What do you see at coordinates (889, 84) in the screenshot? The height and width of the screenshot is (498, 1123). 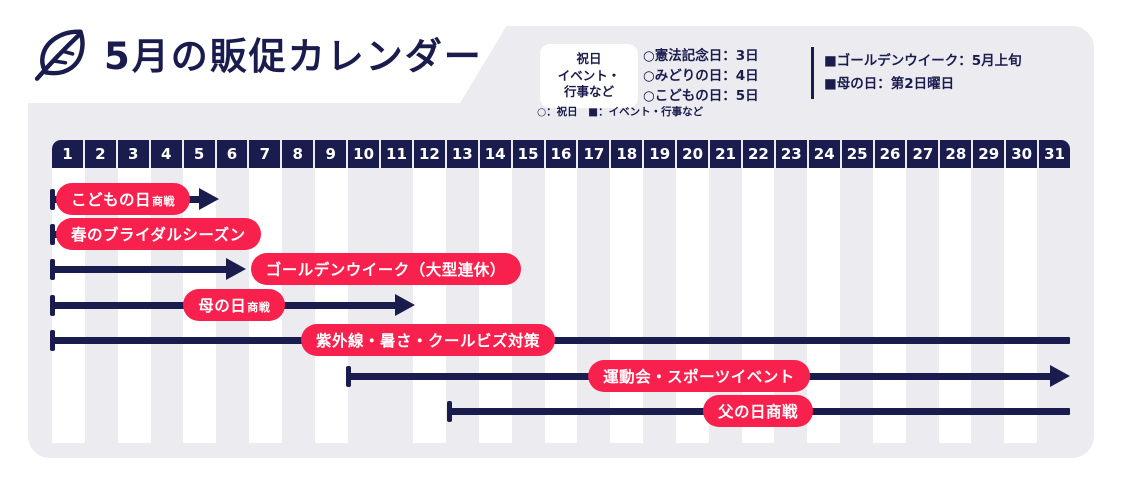 I see `event-legend-item: ■母の日：第2日曜日` at bounding box center [889, 84].